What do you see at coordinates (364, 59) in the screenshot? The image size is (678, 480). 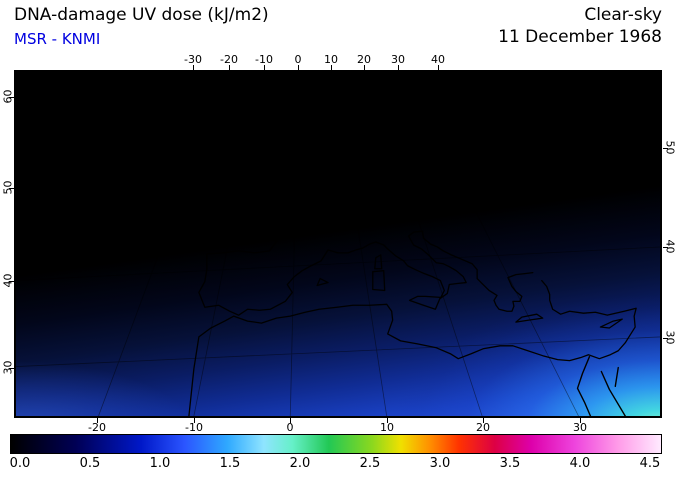 I see `lon-tick-label-top: 20` at bounding box center [364, 59].